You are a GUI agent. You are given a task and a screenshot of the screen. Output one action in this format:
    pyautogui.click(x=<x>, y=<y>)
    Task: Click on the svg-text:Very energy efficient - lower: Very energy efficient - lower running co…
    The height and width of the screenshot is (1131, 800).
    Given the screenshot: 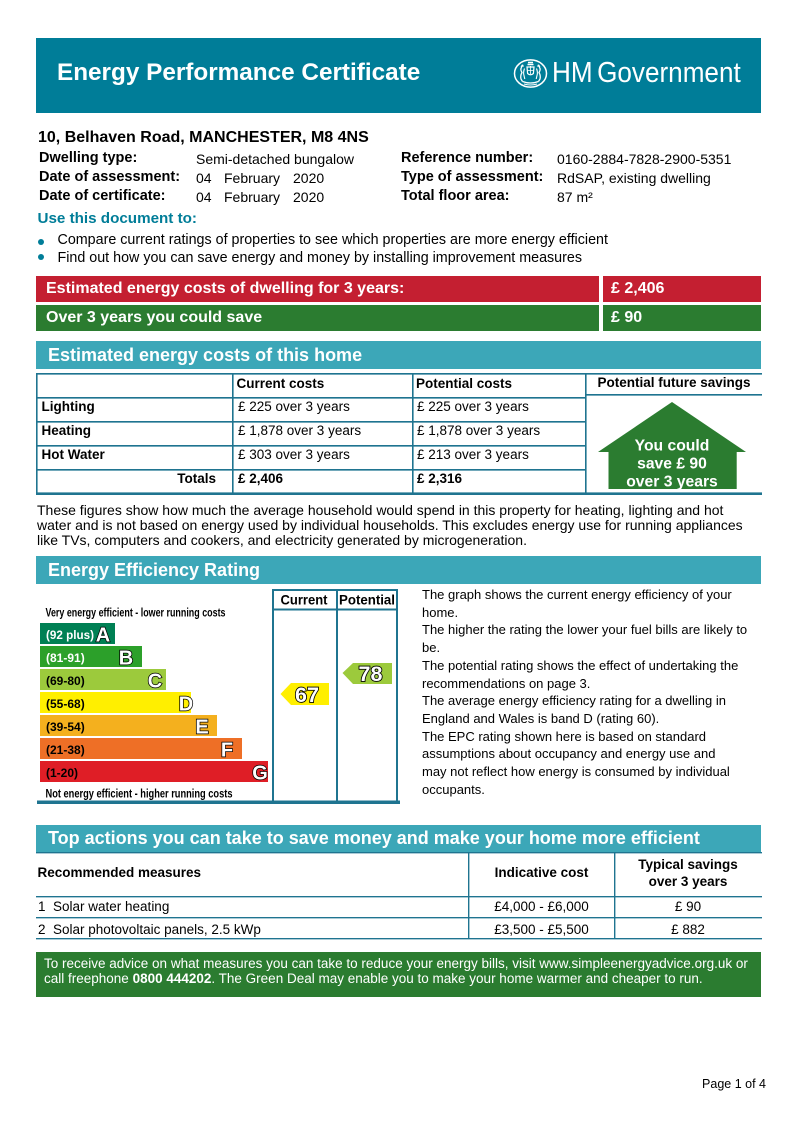 What is the action you would take?
    pyautogui.click(x=136, y=613)
    